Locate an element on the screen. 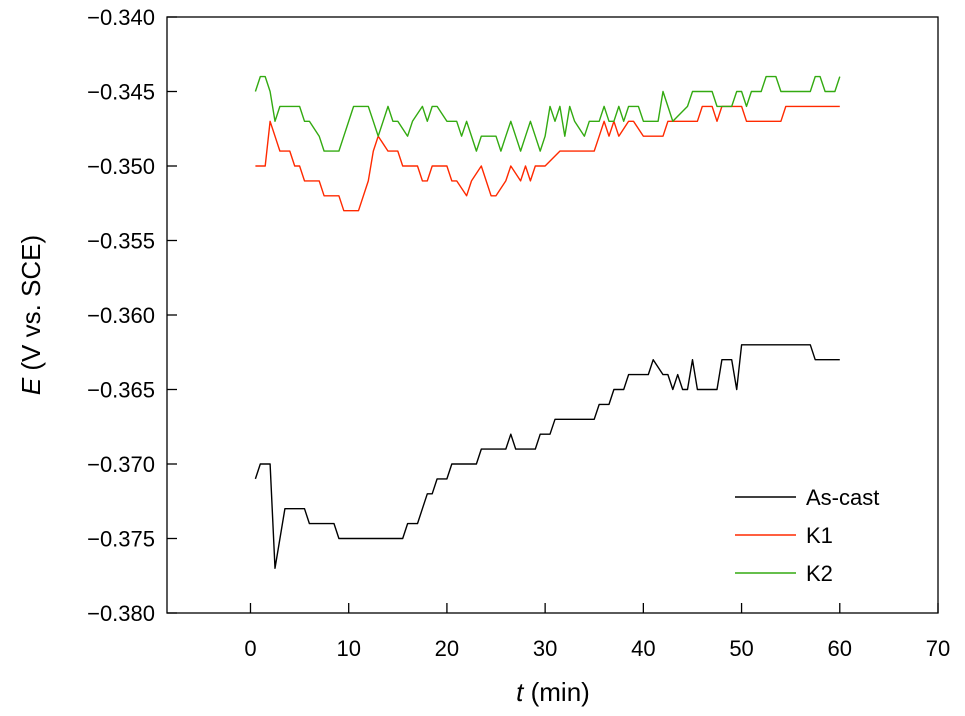  legend: As-cast K1 K2 is located at coordinates (807, 535).